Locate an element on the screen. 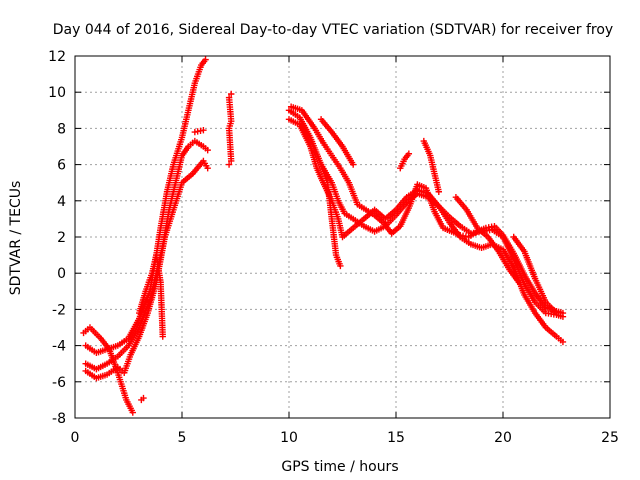 The height and width of the screenshot is (480, 640). y-axis-label: SDTVAR / TECUs is located at coordinates (16, 238).